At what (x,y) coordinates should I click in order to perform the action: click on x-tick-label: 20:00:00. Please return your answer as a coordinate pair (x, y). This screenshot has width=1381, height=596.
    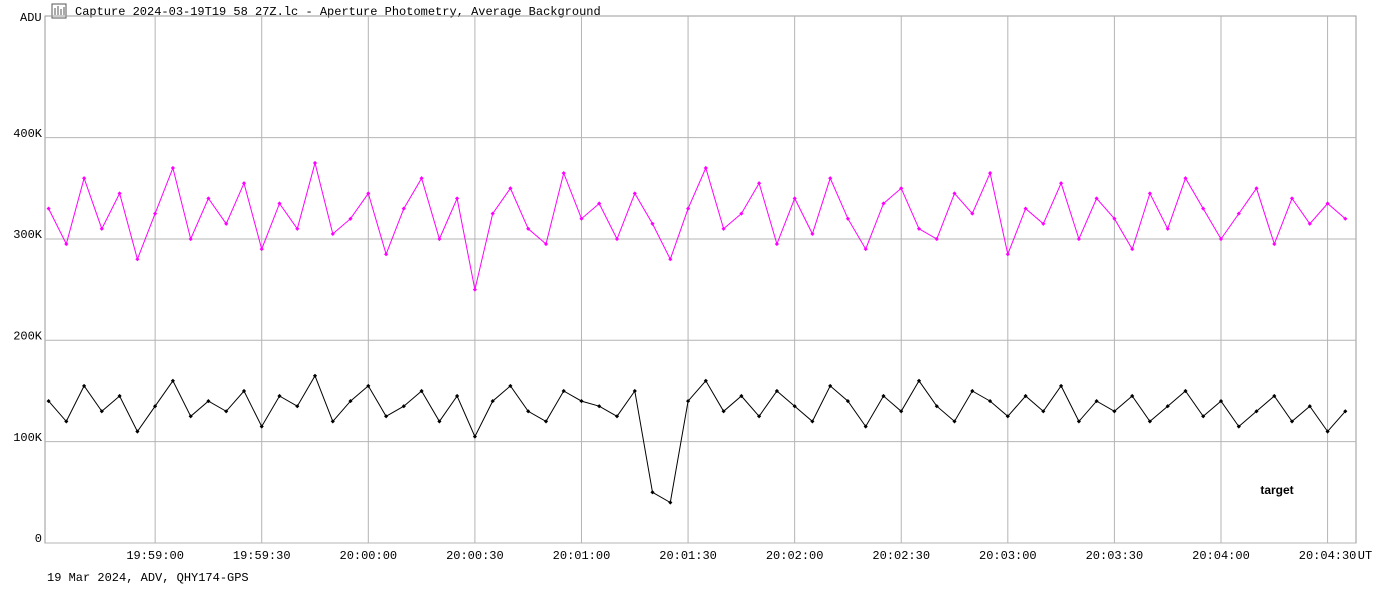
    Looking at the image, I should click on (369, 556).